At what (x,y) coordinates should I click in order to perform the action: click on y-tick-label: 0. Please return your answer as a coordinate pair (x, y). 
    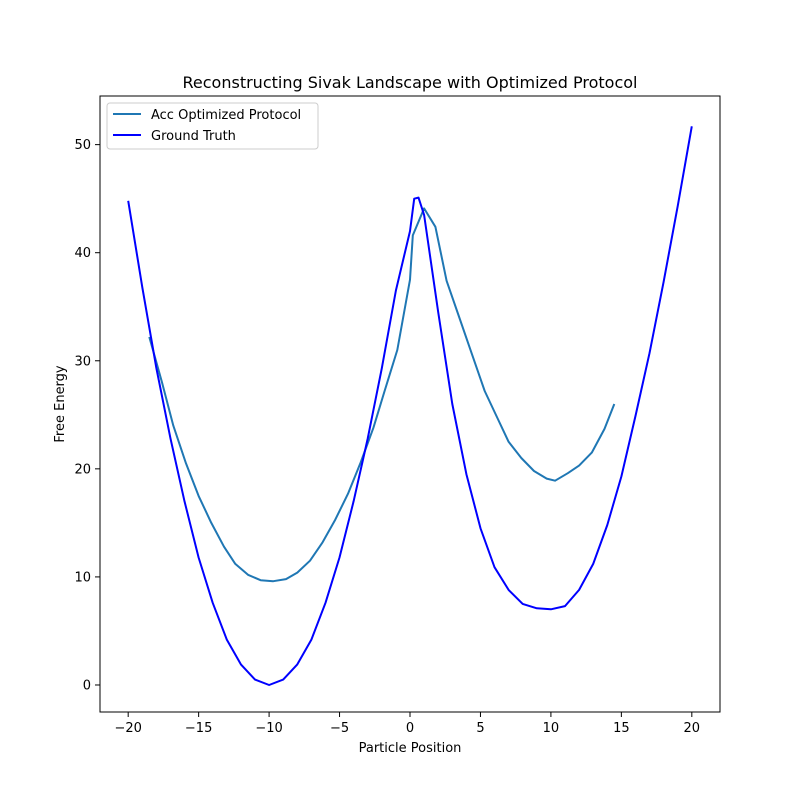
    Looking at the image, I should click on (87, 685).